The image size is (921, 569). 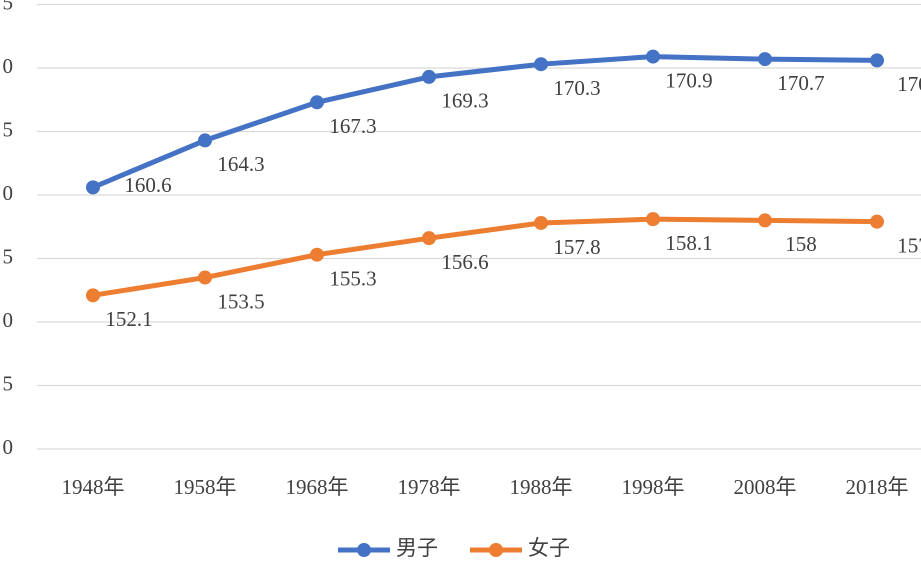 What do you see at coordinates (688, 80) in the screenshot?
I see `data-label: 170.9` at bounding box center [688, 80].